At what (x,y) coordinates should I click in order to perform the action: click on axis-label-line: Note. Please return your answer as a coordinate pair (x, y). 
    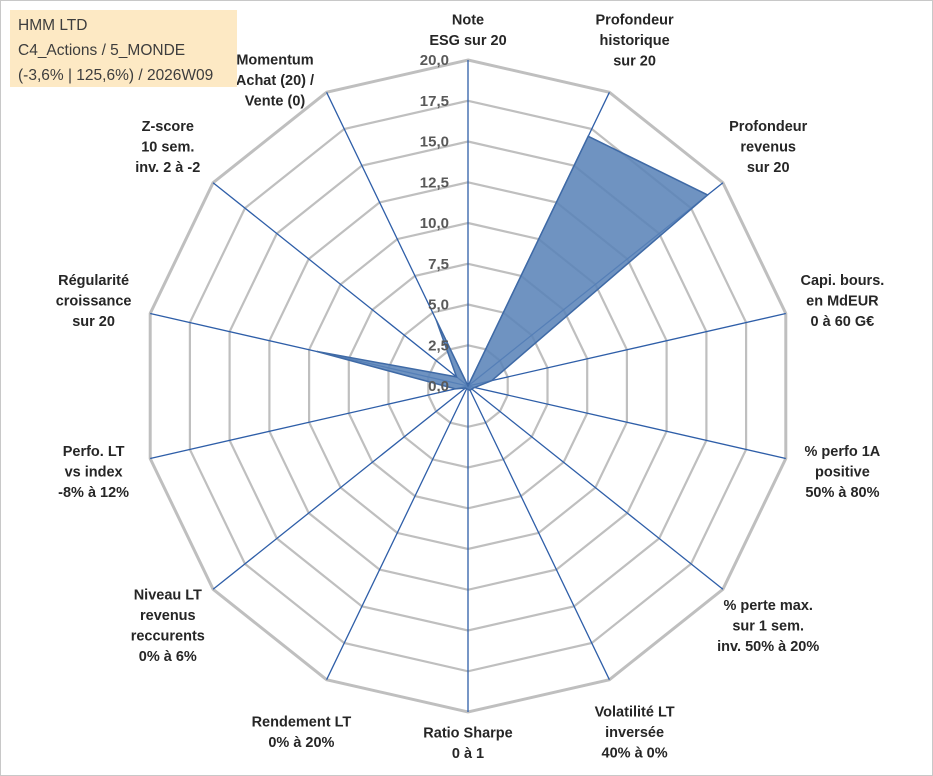
    Looking at the image, I should click on (468, 21).